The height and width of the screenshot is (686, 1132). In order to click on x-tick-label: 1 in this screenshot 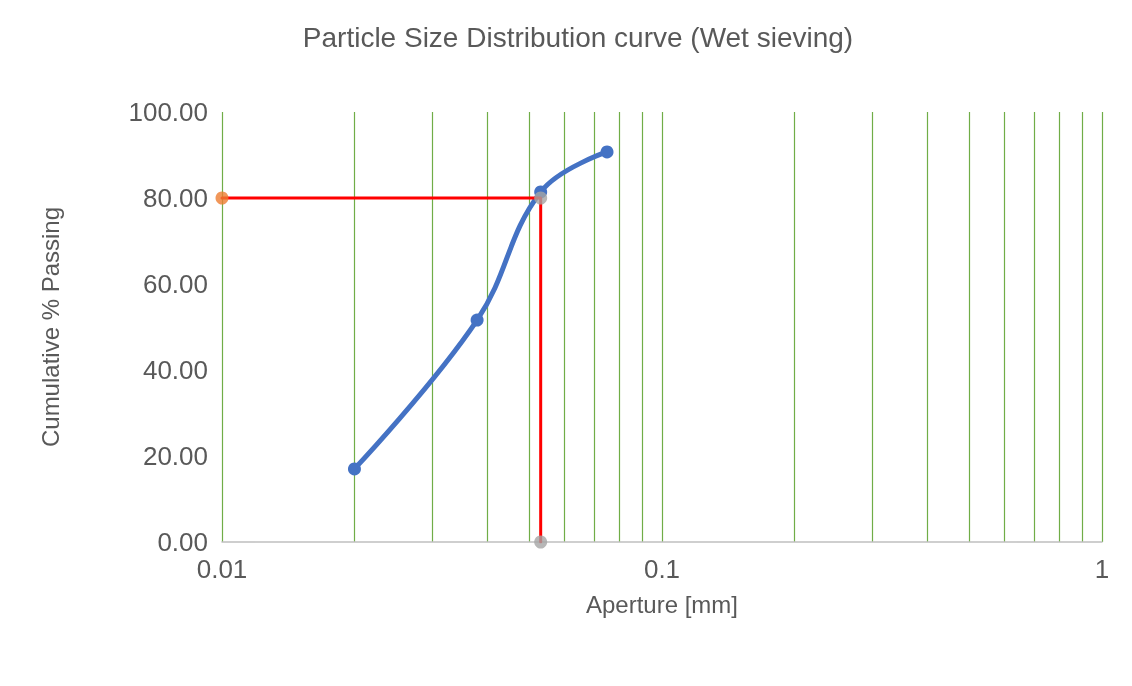, I will do `click(1102, 569)`.